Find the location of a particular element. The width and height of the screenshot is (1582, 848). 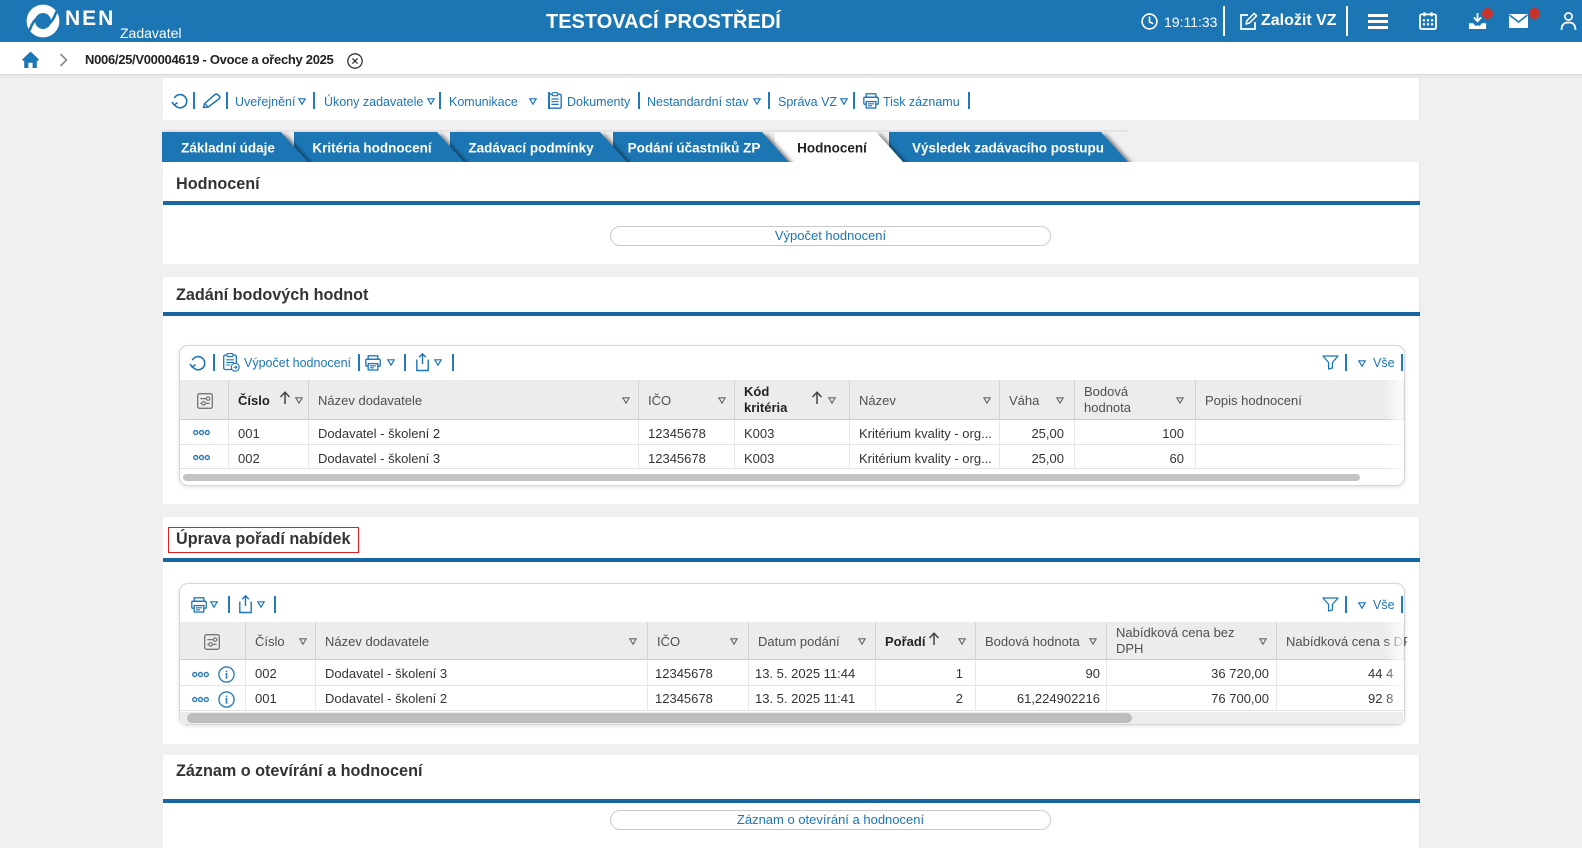

svg-text: Základní údaje is located at coordinates (228, 148).